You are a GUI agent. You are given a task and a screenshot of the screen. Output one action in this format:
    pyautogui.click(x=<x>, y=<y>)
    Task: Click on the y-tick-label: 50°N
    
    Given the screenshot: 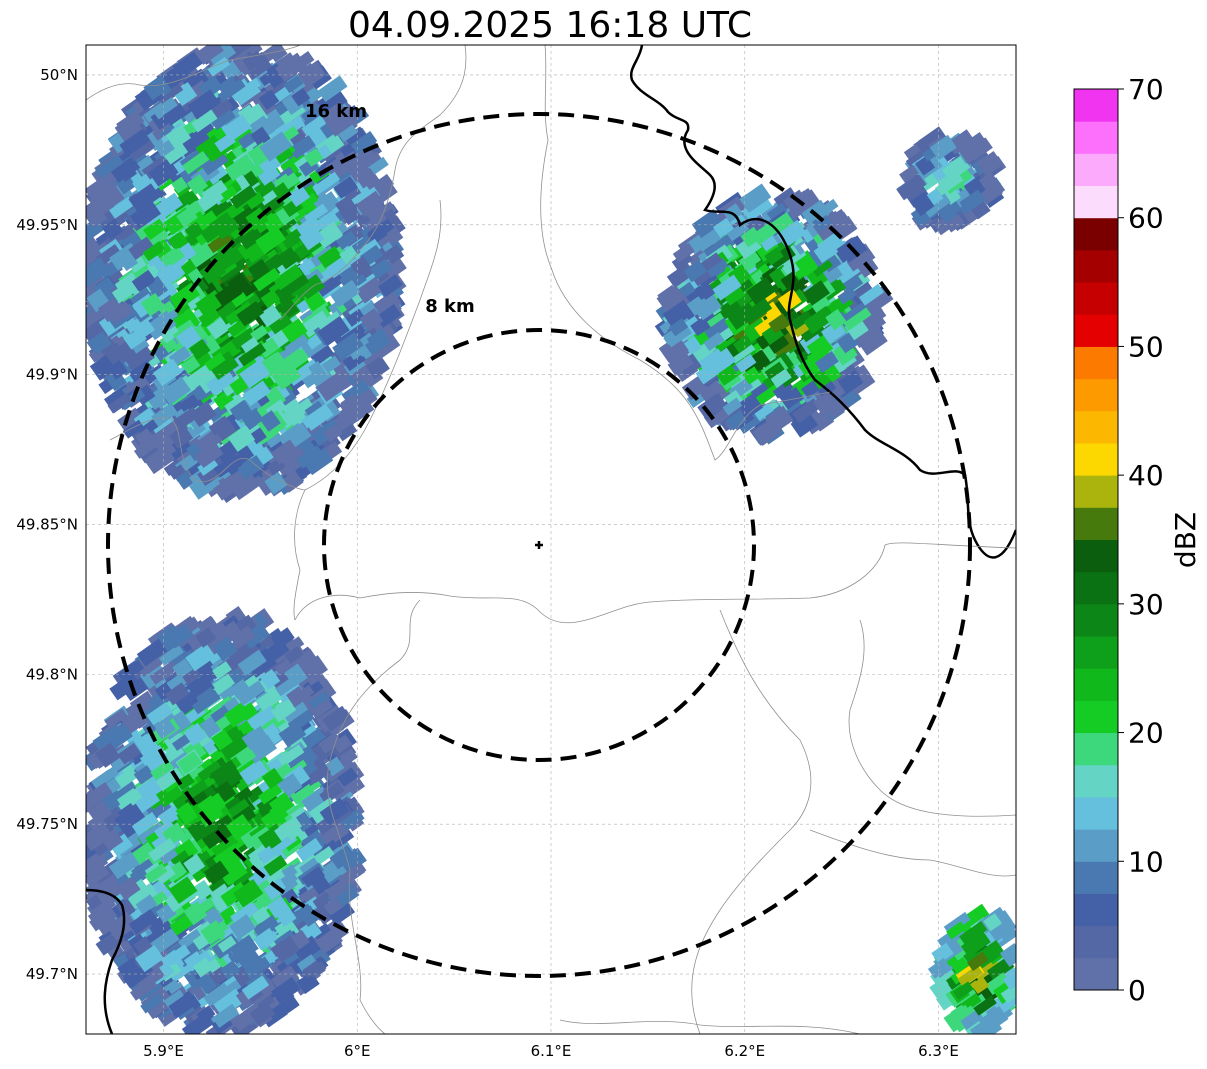 What is the action you would take?
    pyautogui.click(x=59, y=75)
    